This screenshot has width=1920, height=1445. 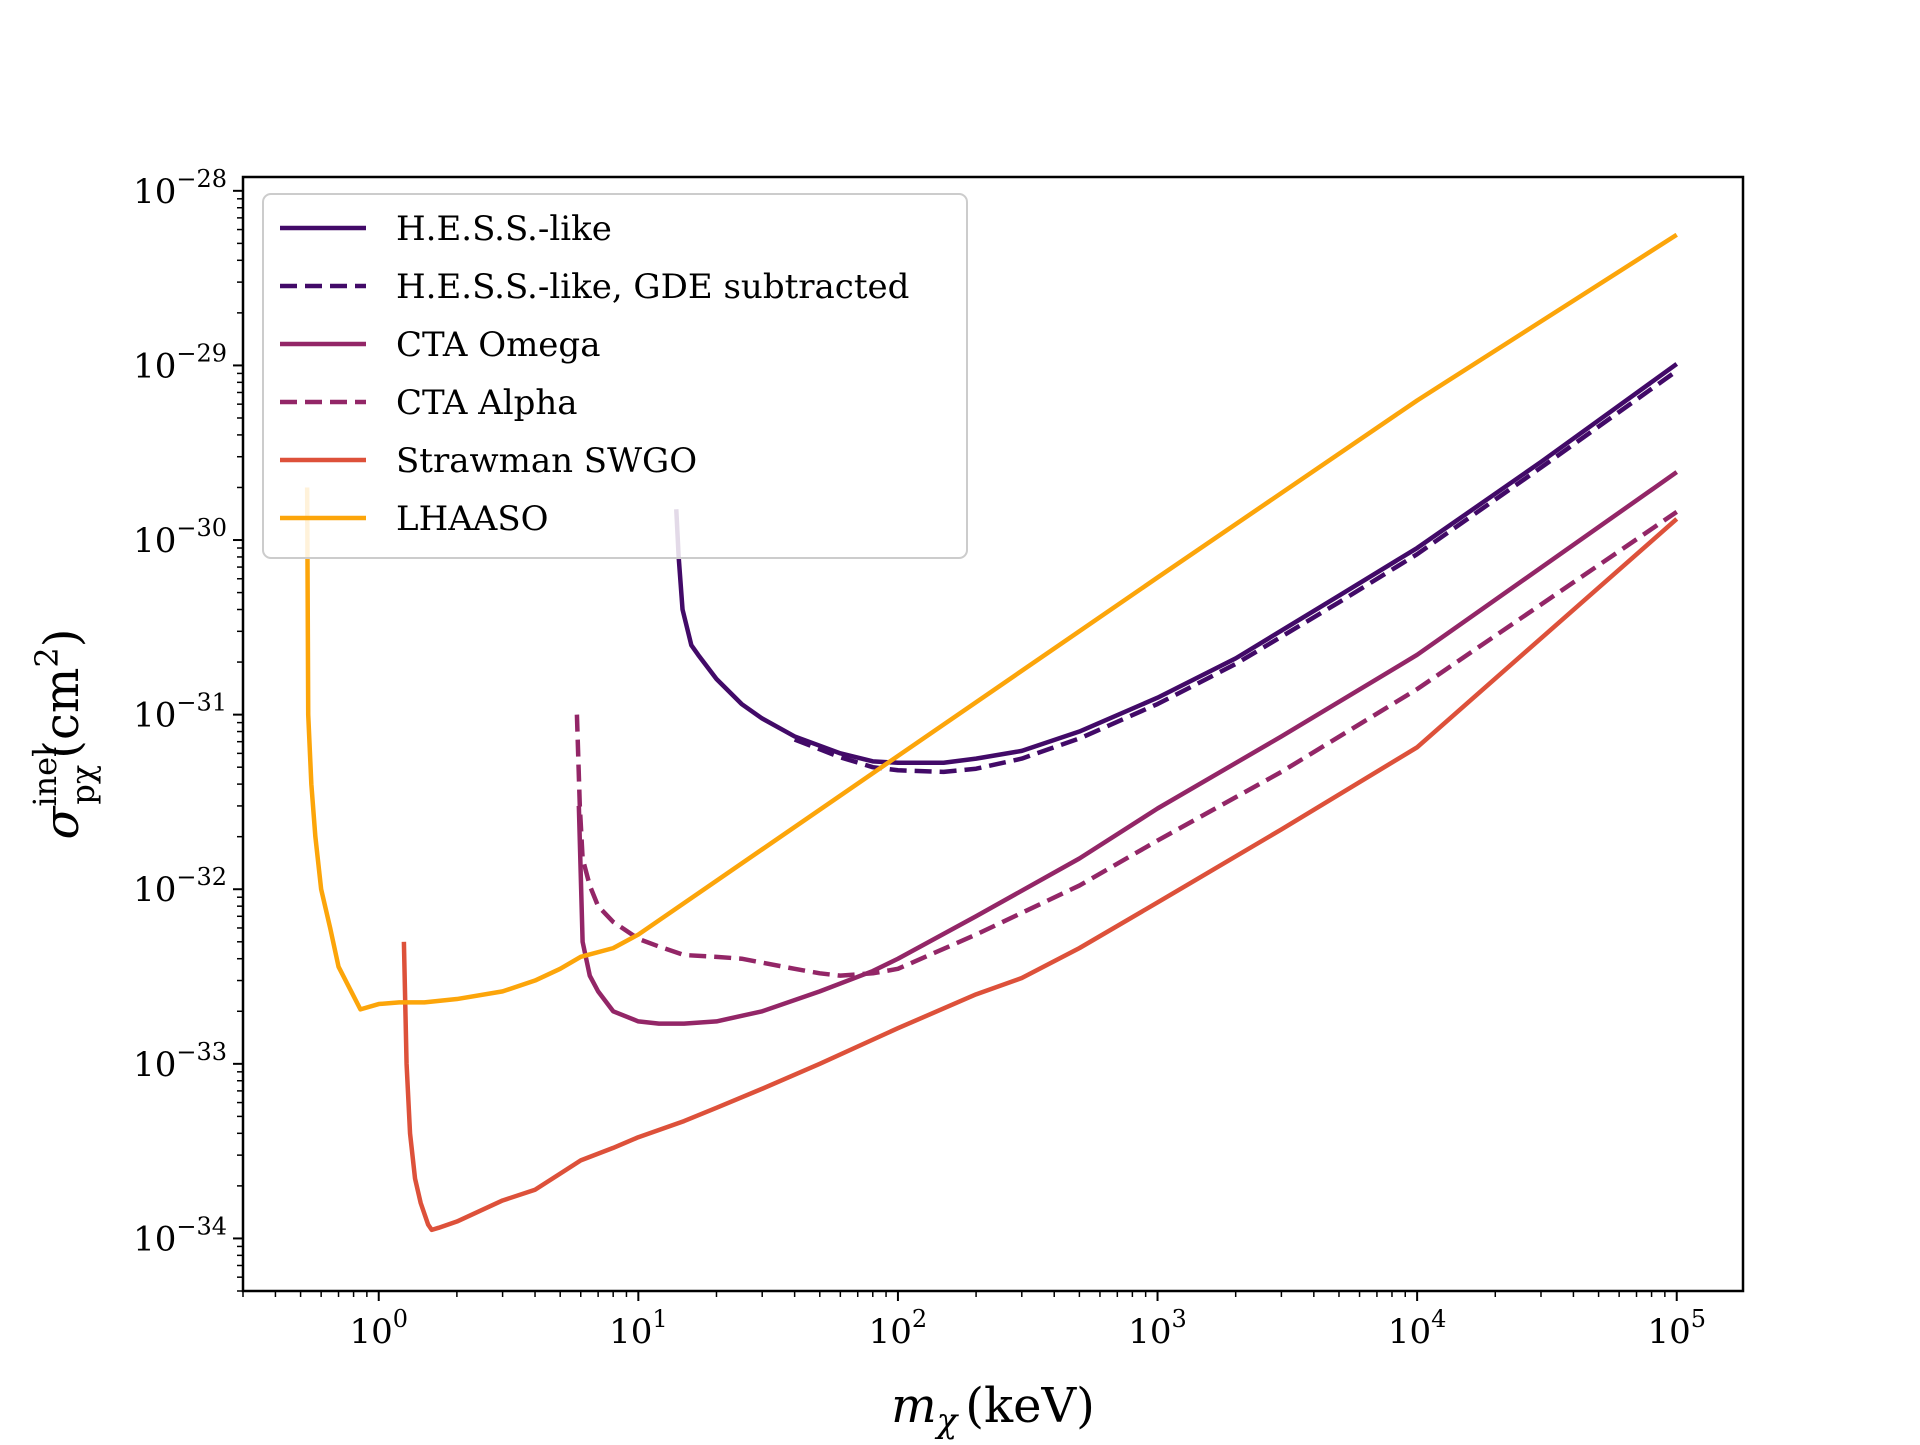 I want to click on y-tick-label: 10−32, so click(x=180, y=886).